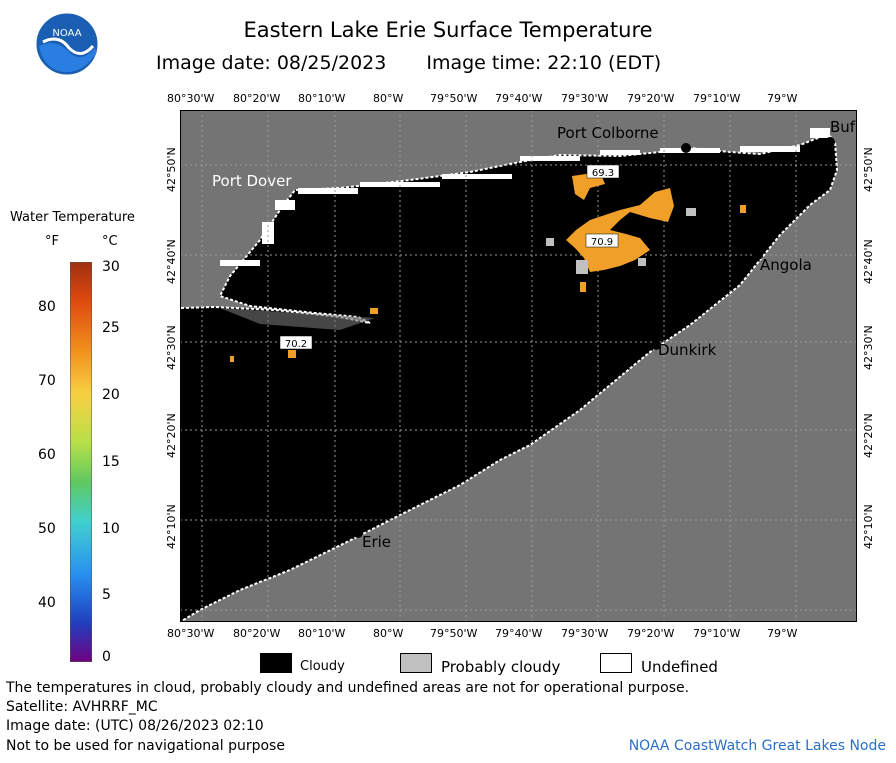  I want to click on undefined-label: Undefined, so click(679, 667).